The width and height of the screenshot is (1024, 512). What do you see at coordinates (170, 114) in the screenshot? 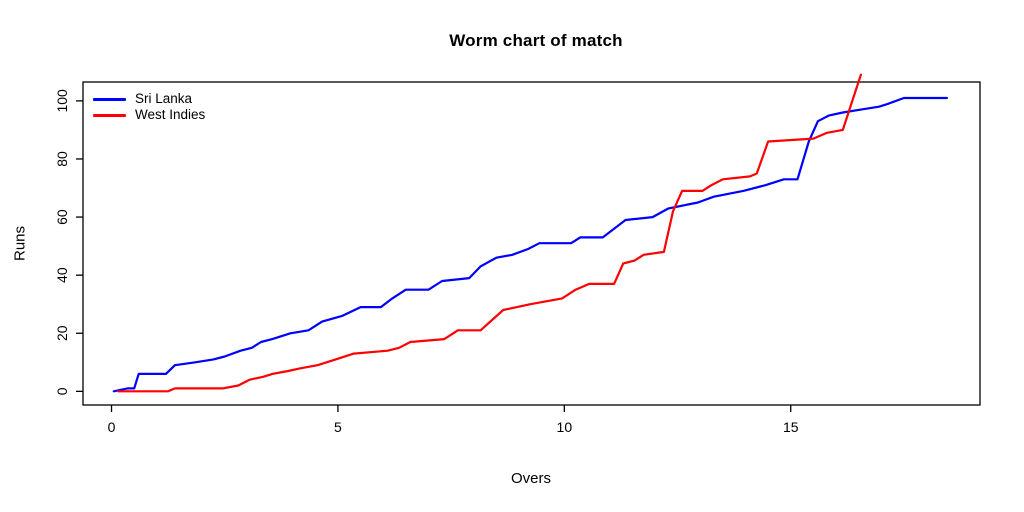
I see `legend-label-west-indies: West Indies` at bounding box center [170, 114].